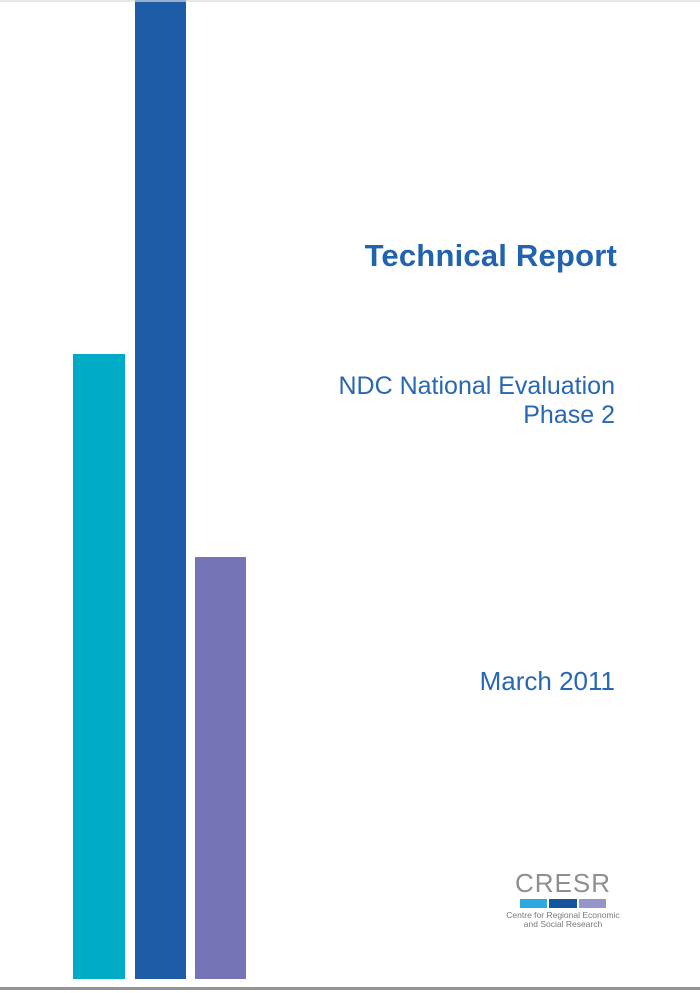 The width and height of the screenshot is (700, 993). Describe the element at coordinates (563, 924) in the screenshot. I see `logo-name-line2: and Social Research` at that location.